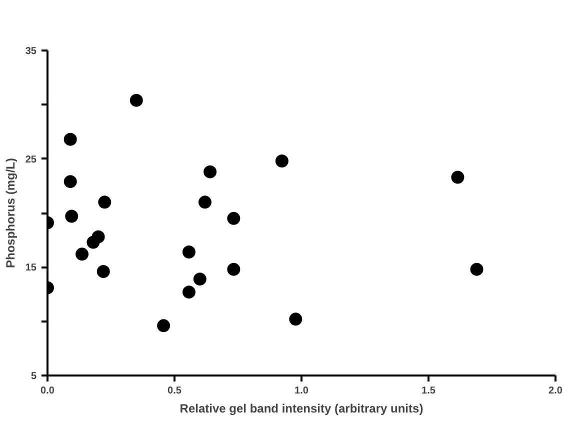 The height and width of the screenshot is (425, 587). I want to click on y-tick-label: 15, so click(31, 268).